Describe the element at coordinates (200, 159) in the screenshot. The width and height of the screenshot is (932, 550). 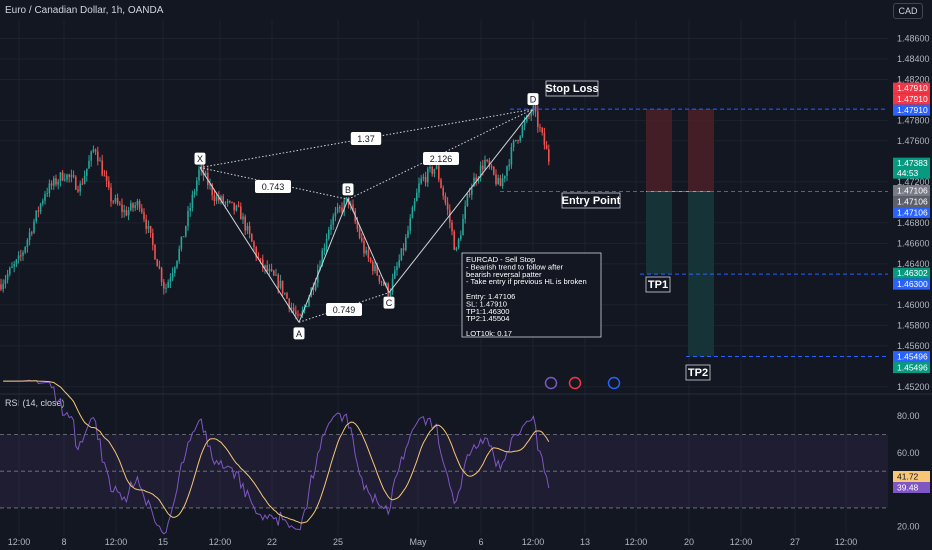
I see `point-label-X: X` at that location.